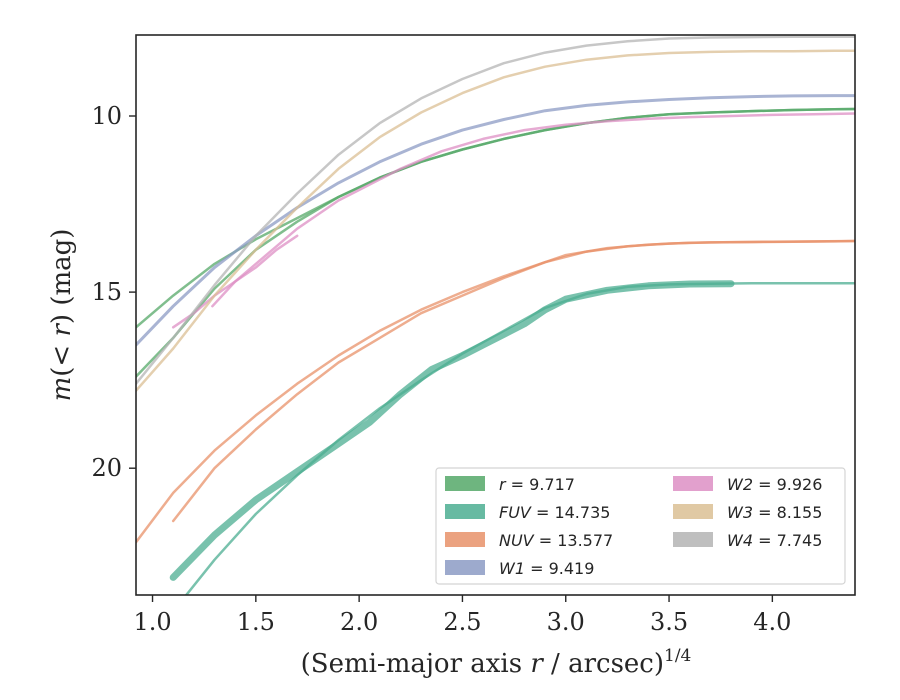 This screenshot has height=700, width=900. I want to click on legend-entry-value: = 14.735, so click(571, 512).